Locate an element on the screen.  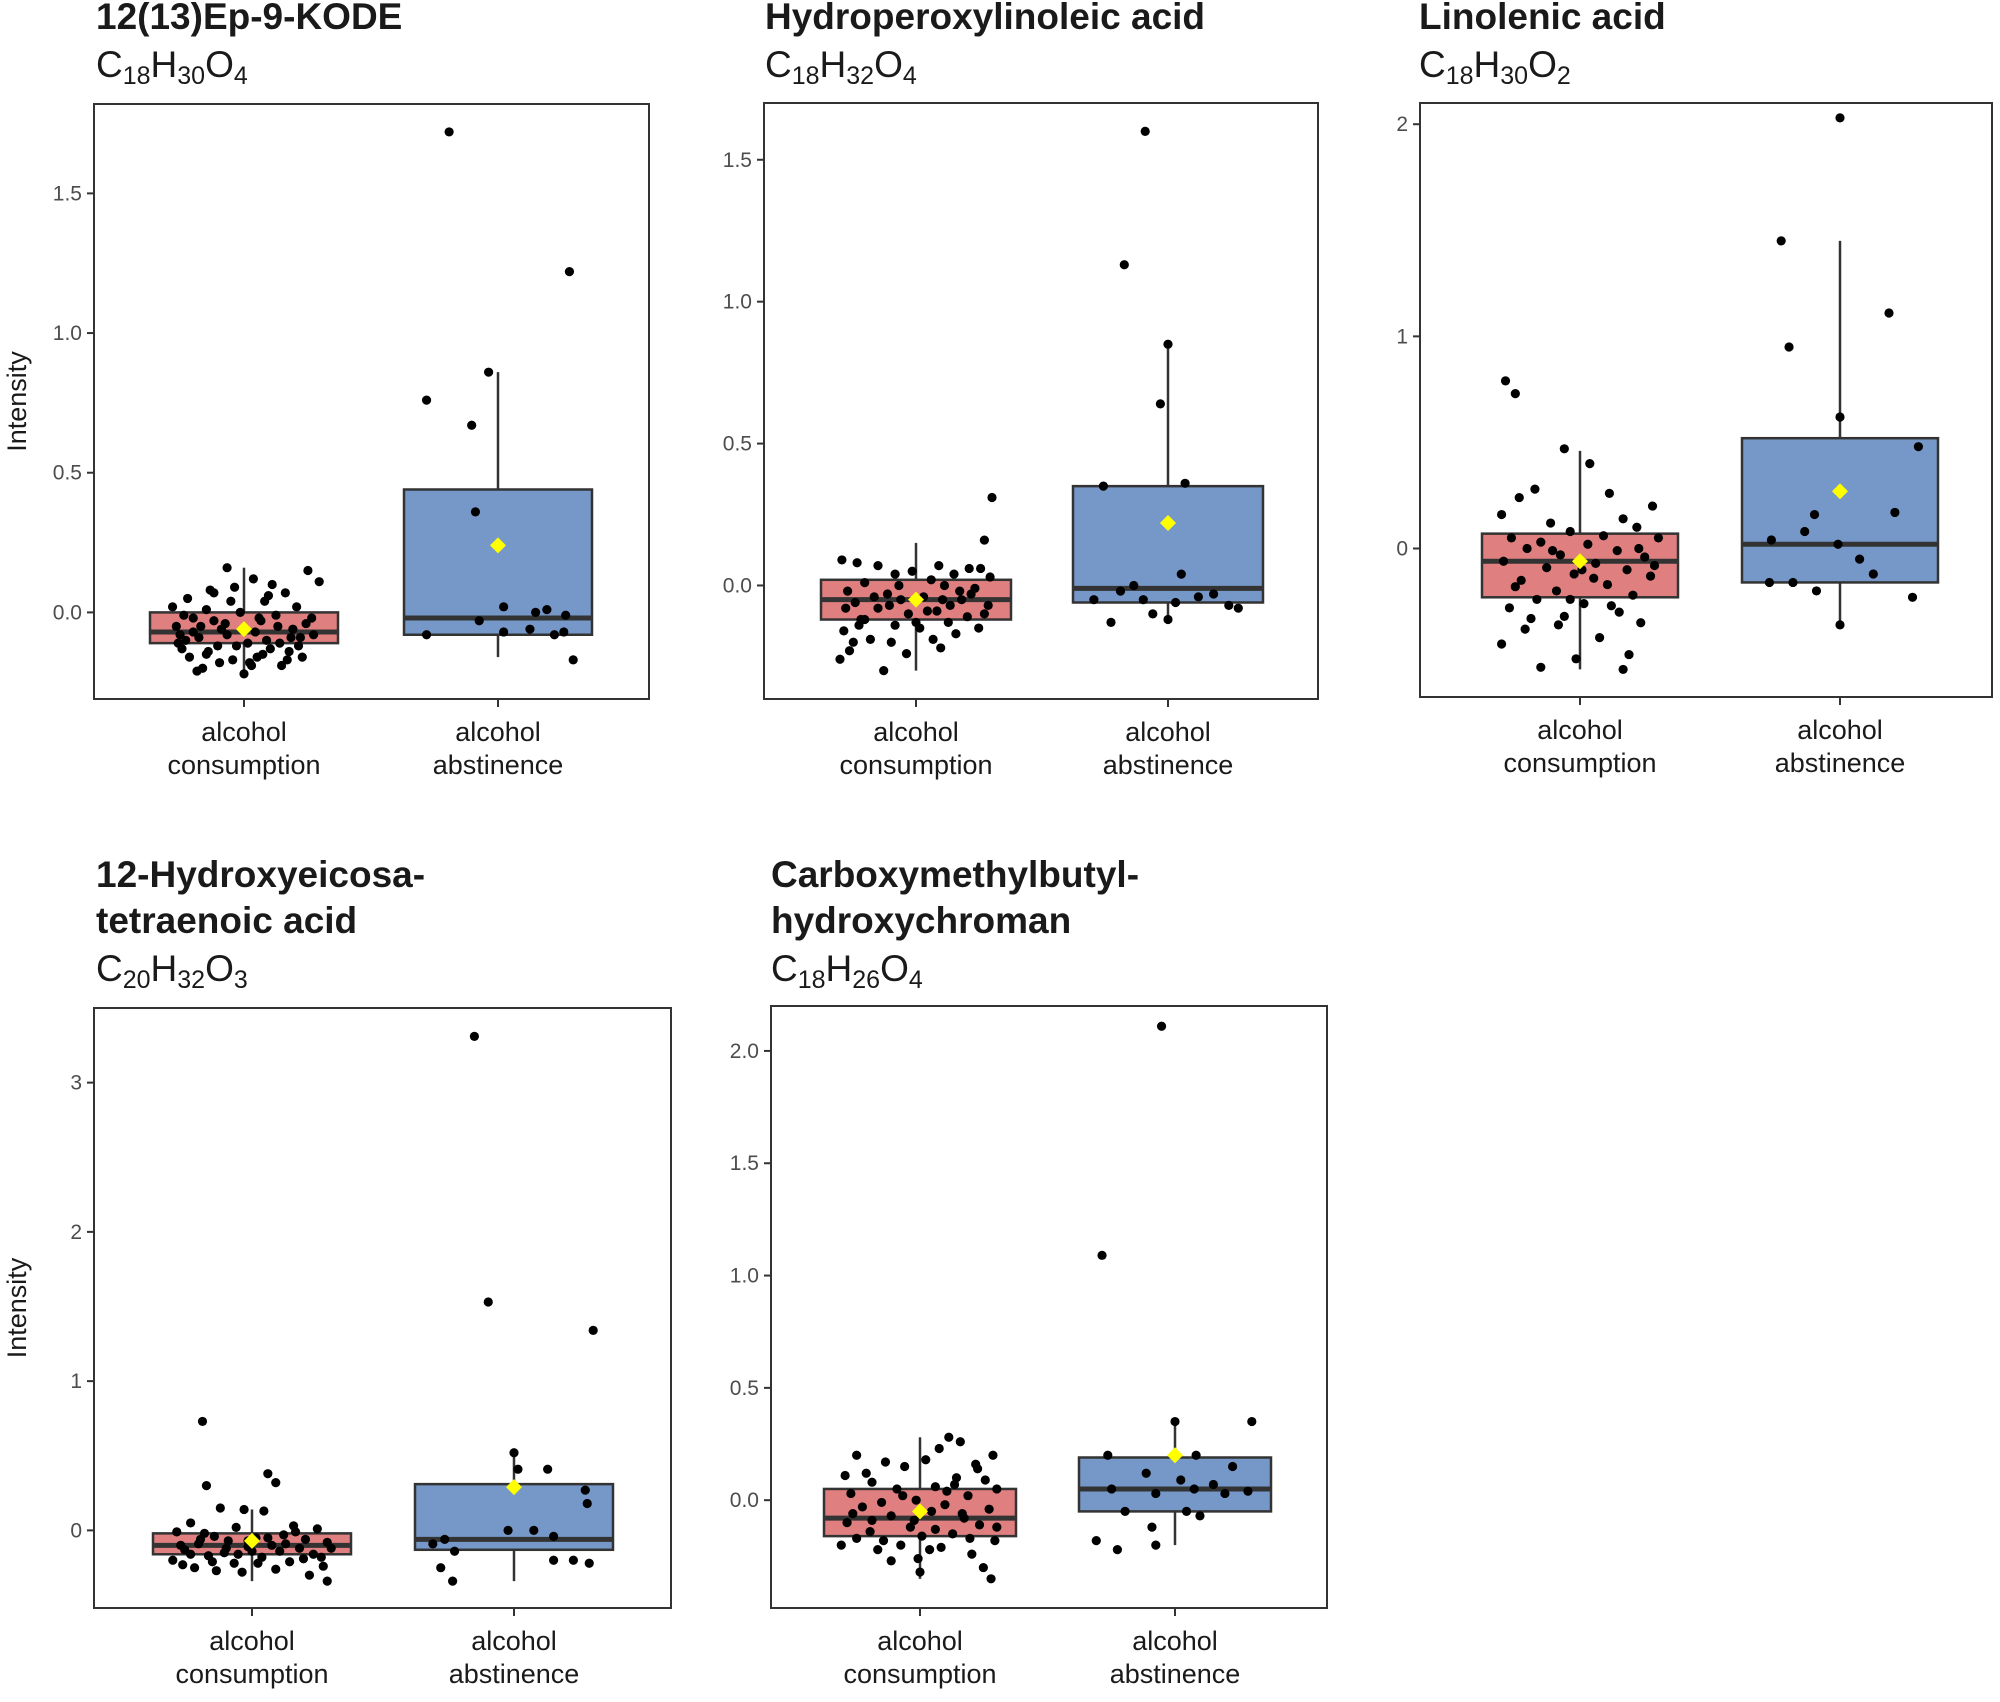
formula-subscript: 18 is located at coordinates (805, 76).